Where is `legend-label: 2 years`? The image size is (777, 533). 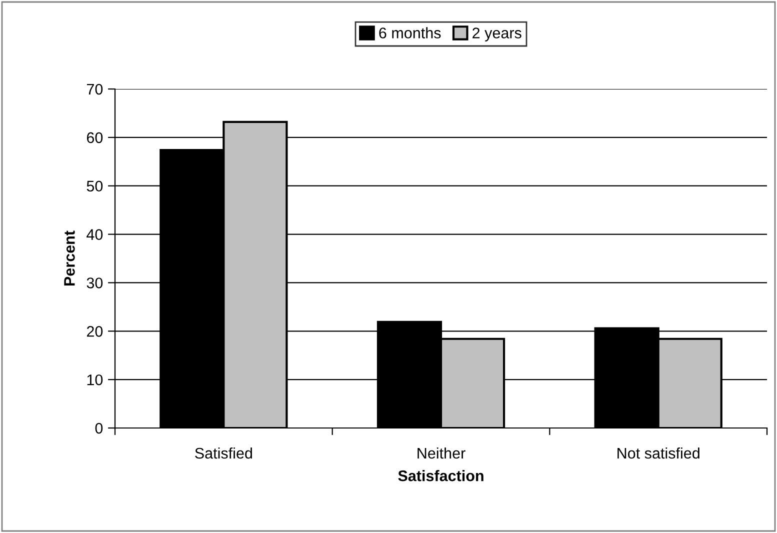
legend-label: 2 years is located at coordinates (497, 35).